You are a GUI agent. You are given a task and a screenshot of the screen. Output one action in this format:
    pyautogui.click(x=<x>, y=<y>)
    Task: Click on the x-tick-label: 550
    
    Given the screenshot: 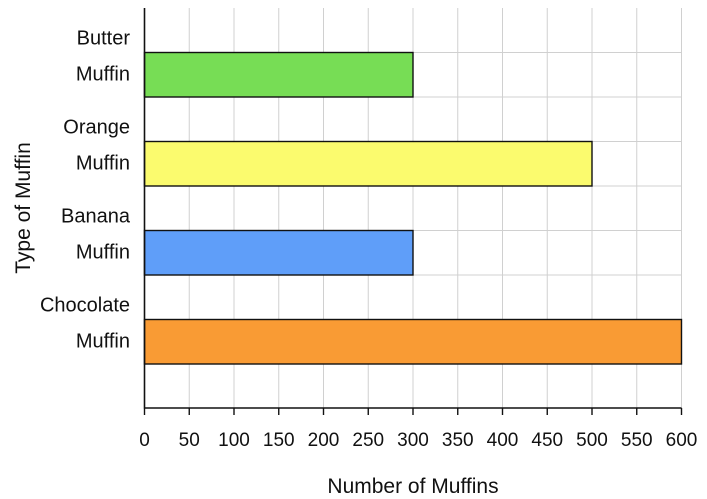 What is the action you would take?
    pyautogui.click(x=637, y=440)
    